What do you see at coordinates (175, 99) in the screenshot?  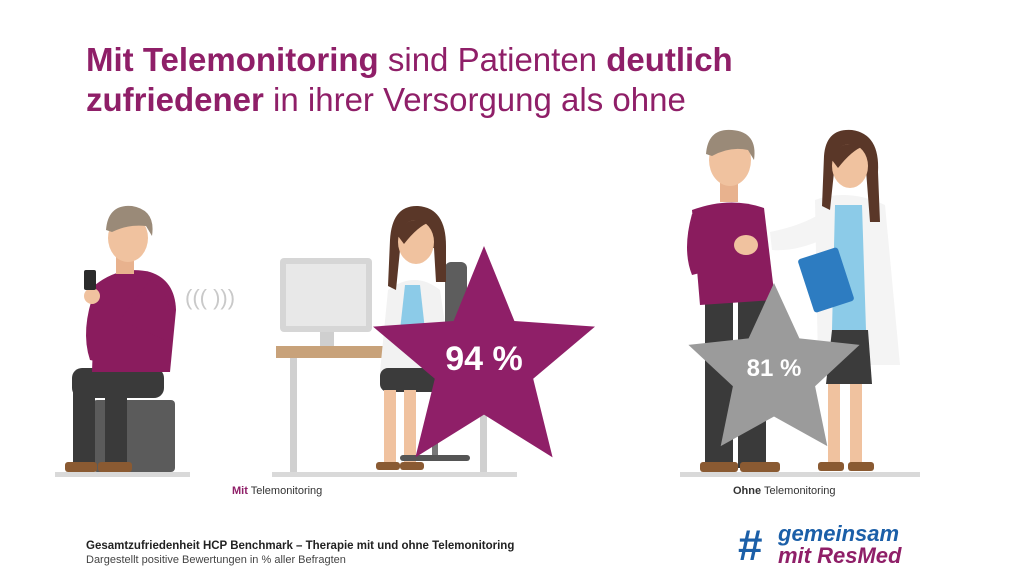 I see `headline-bold-4: zufriedener` at bounding box center [175, 99].